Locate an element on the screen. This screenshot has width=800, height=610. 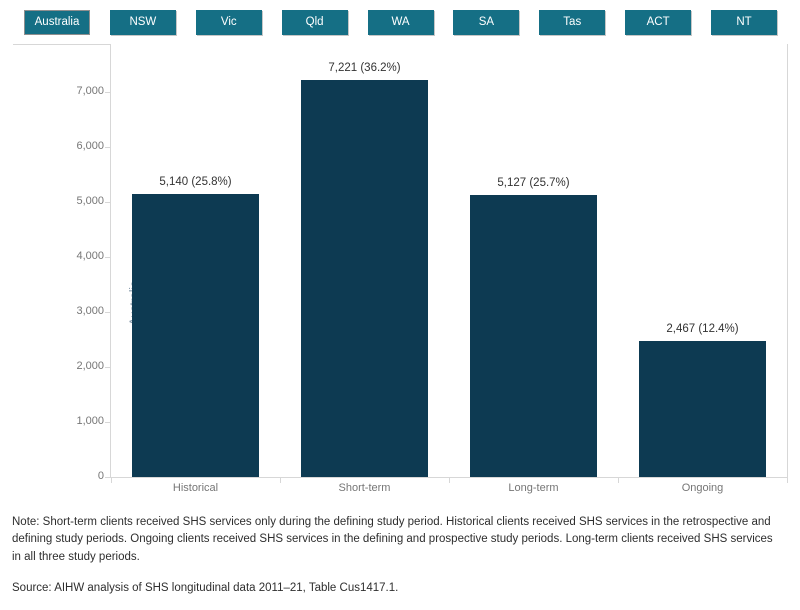
y-tick-label: 1,000 is located at coordinates (90, 421).